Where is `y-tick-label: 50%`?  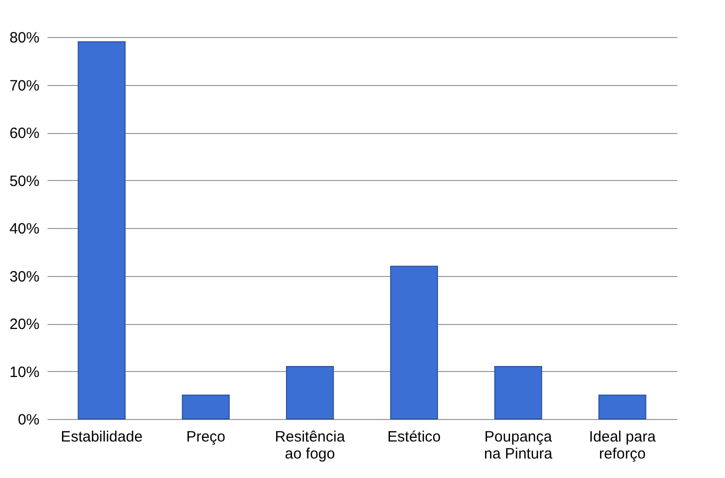 y-tick-label: 50% is located at coordinates (24, 181).